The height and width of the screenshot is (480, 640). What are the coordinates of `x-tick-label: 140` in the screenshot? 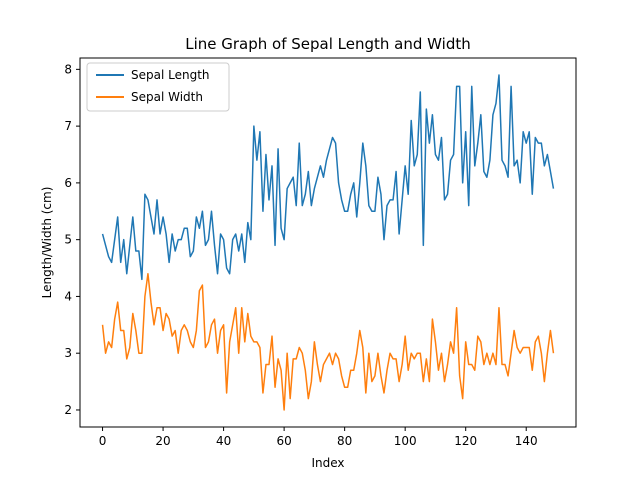 It's located at (526, 441).